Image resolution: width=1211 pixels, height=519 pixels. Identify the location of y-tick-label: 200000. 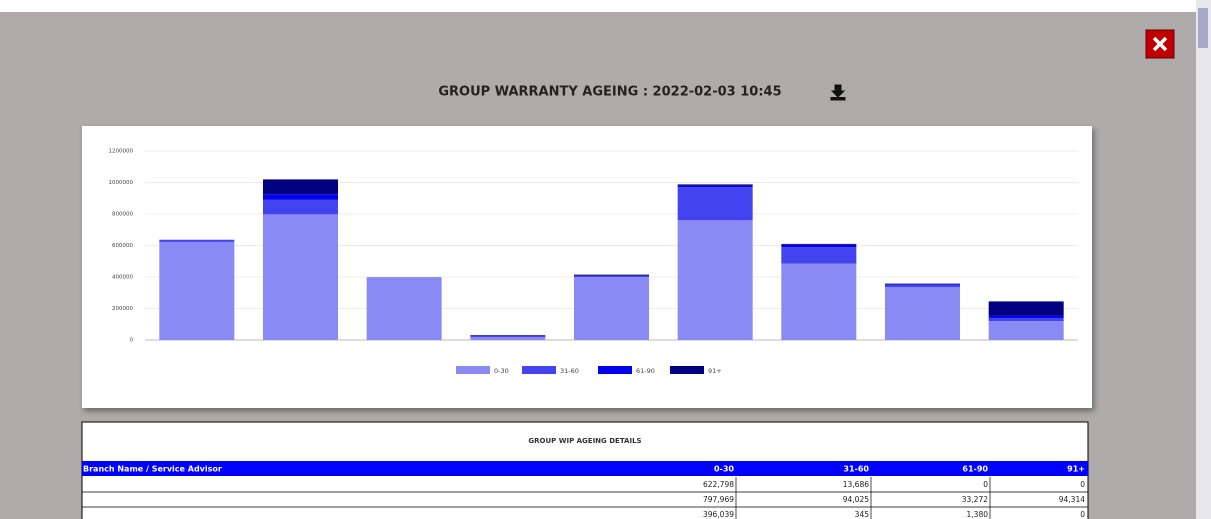
(122, 309).